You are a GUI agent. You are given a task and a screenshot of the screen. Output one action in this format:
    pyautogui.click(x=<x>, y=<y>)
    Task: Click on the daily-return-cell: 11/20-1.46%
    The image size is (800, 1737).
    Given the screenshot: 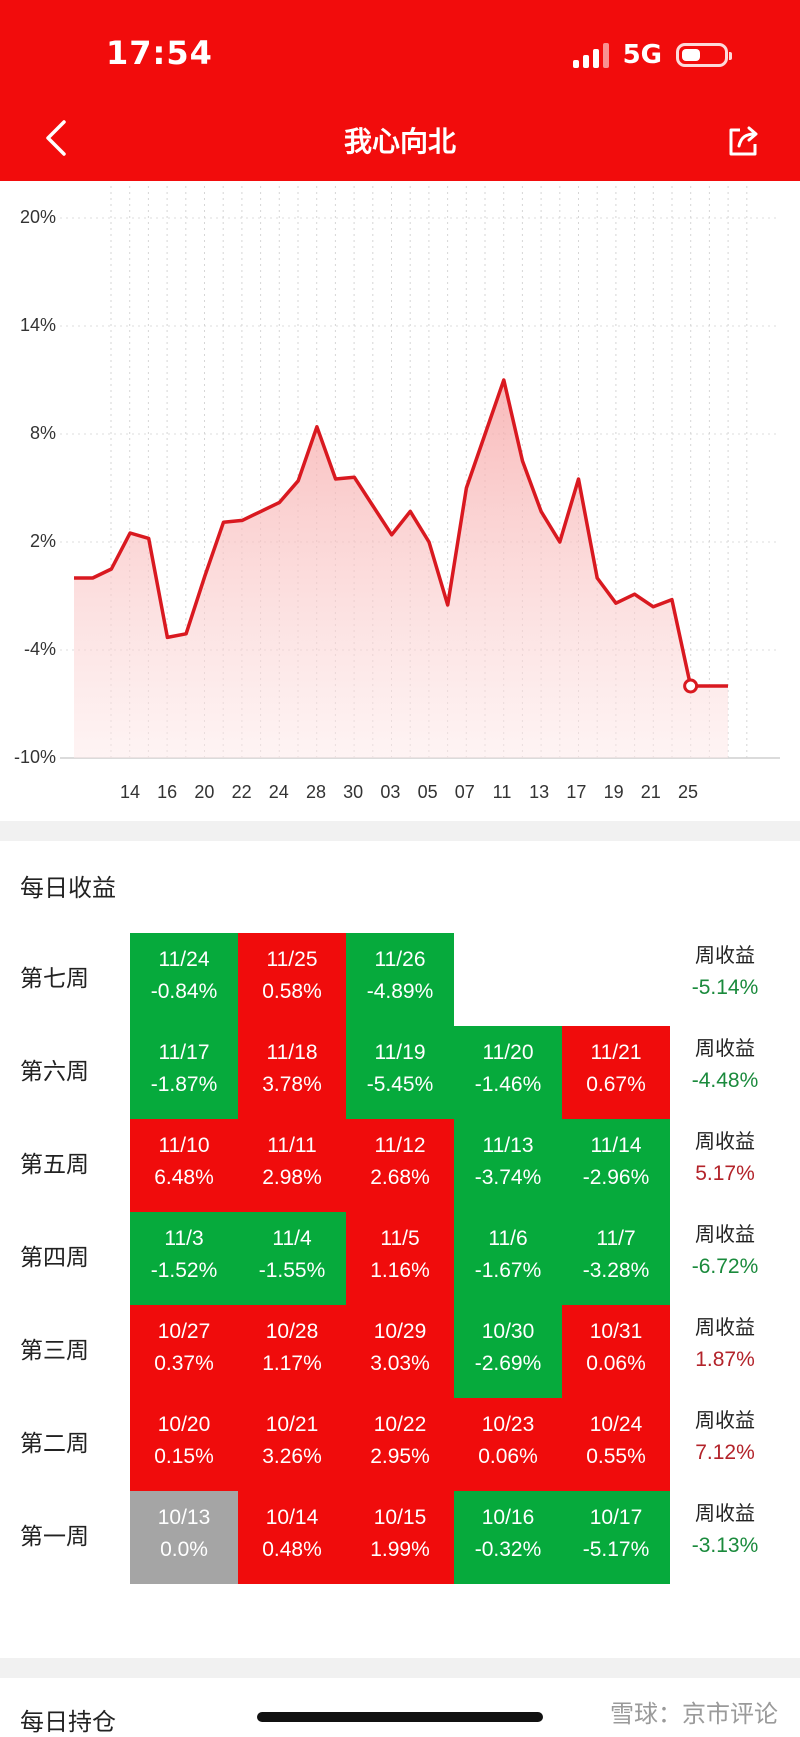 What is the action you would take?
    pyautogui.click(x=508, y=1072)
    